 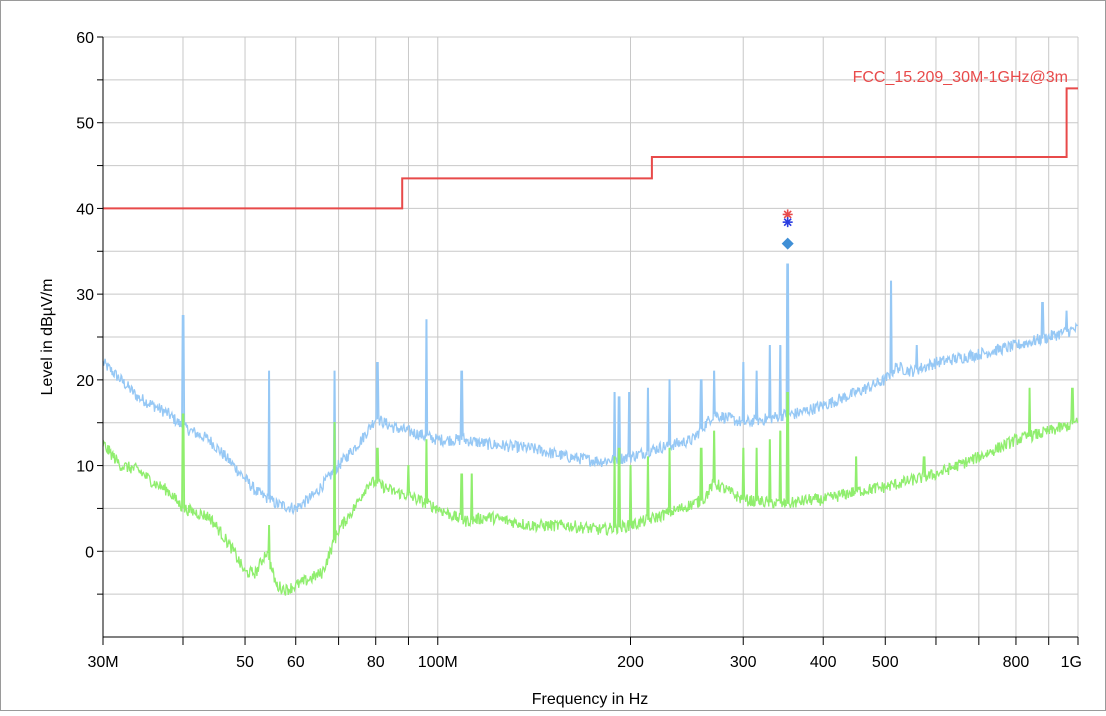 I want to click on x-tick-label: 80, so click(x=376, y=662).